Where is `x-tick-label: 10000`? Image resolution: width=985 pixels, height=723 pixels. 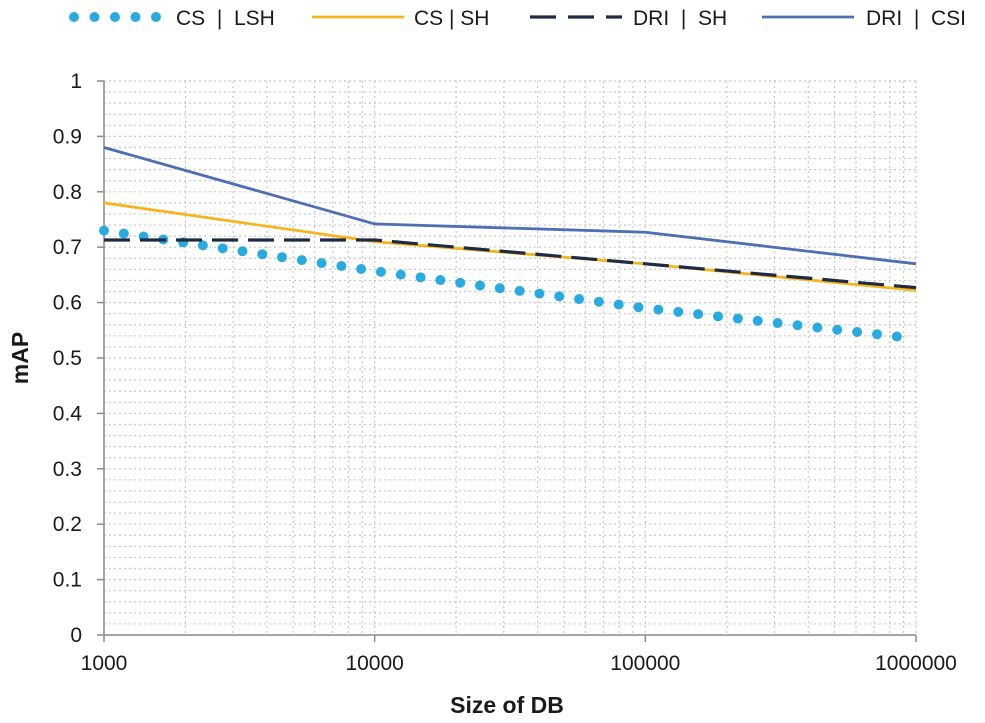
x-tick-label: 10000 is located at coordinates (374, 663).